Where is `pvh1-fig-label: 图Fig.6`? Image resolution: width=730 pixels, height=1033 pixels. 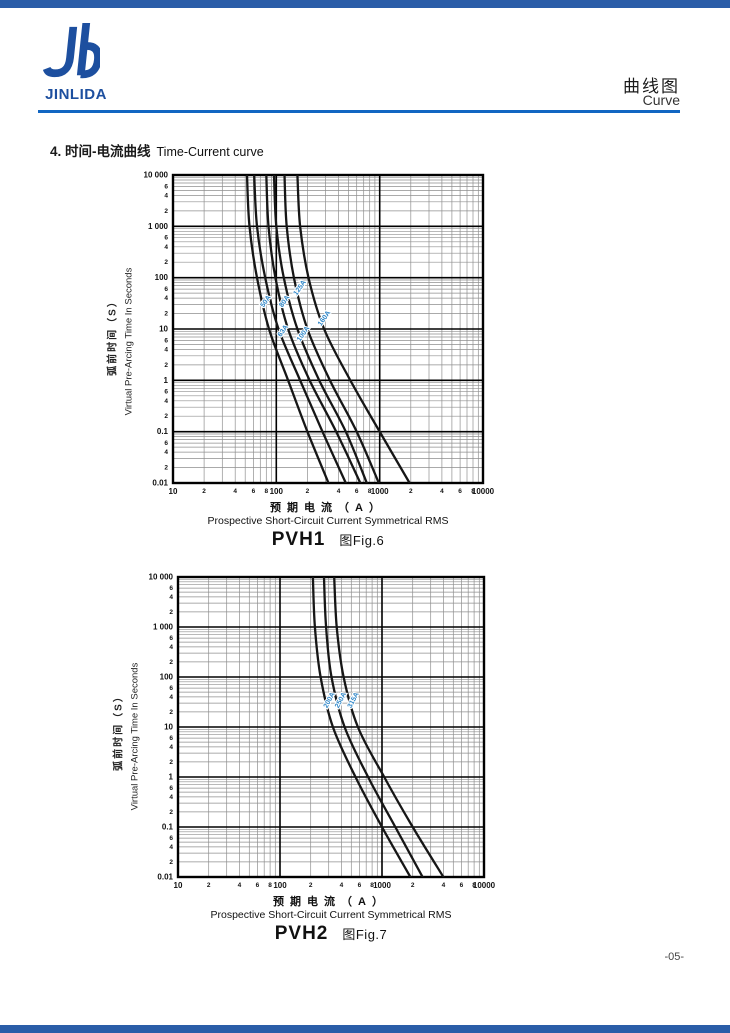
pvh1-fig-label: 图Fig.6 is located at coordinates (362, 540).